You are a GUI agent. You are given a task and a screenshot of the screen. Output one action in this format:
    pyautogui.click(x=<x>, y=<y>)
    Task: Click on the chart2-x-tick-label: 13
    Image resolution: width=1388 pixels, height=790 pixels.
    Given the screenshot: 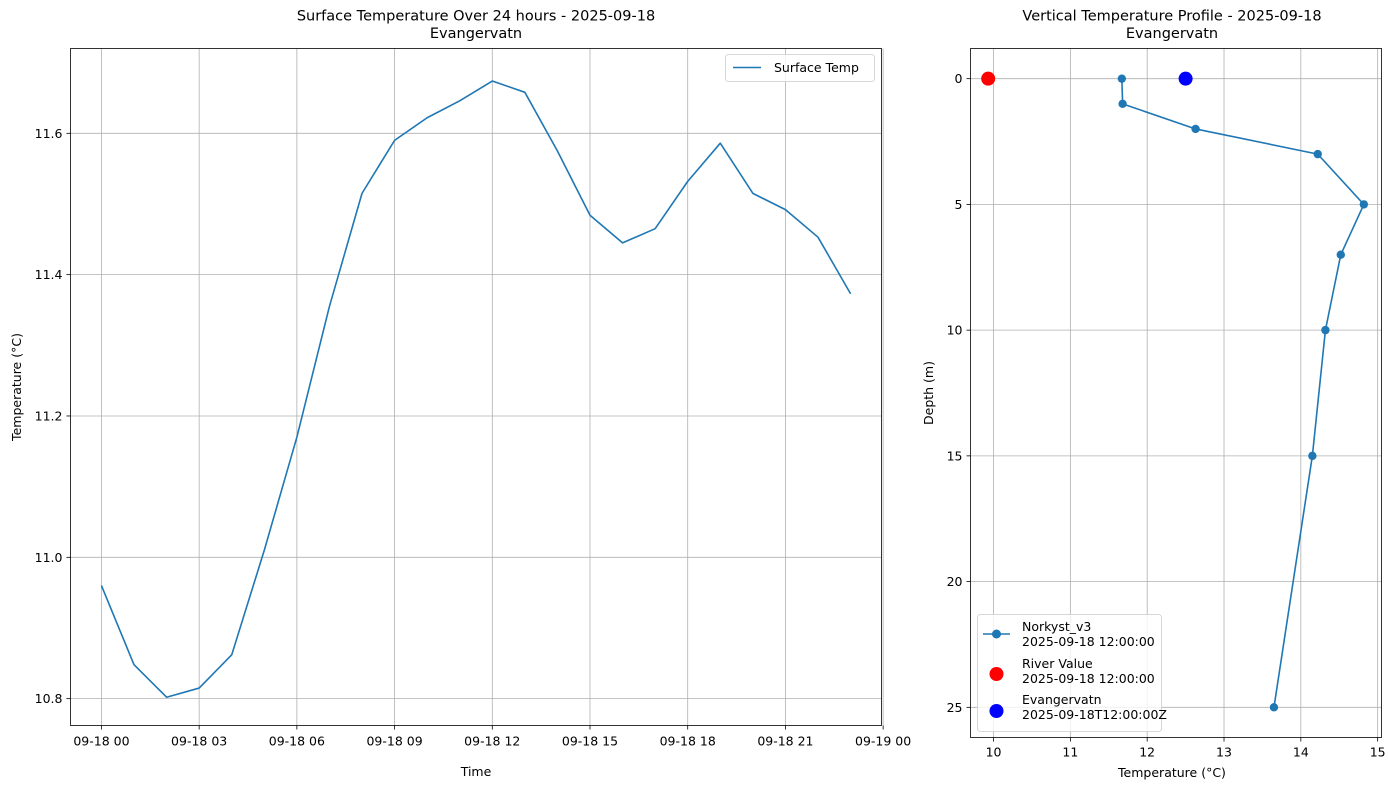 What is the action you would take?
    pyautogui.click(x=1224, y=752)
    